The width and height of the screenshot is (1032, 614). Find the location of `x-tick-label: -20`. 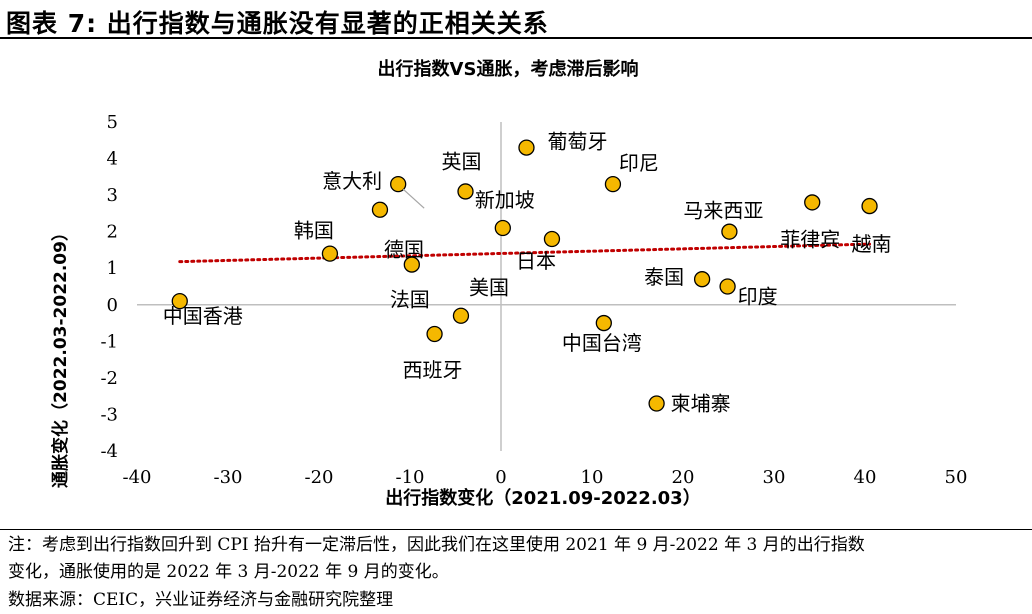

x-tick-label: -20 is located at coordinates (319, 477).